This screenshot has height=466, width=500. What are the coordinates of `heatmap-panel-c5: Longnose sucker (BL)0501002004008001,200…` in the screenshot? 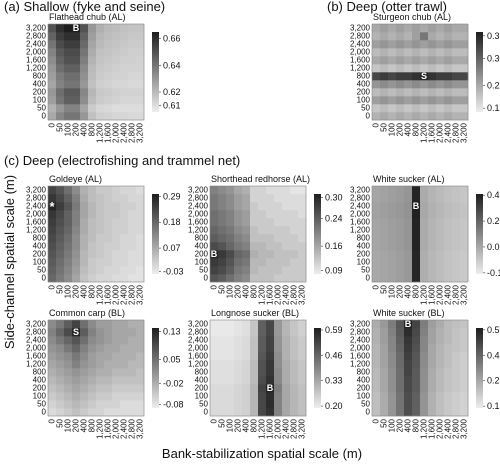 It's located at (265, 373).